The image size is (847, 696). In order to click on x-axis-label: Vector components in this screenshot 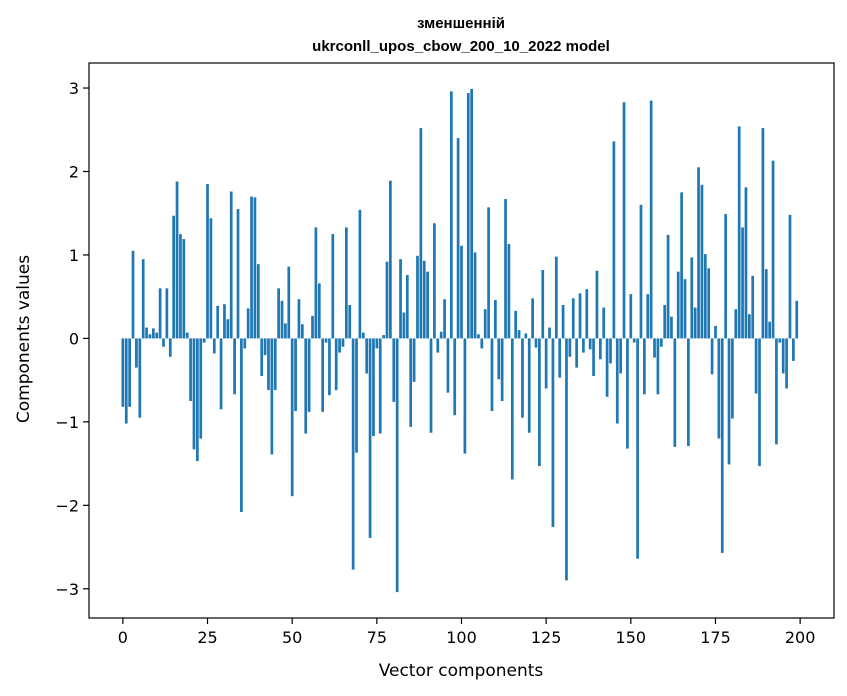, I will do `click(461, 671)`.